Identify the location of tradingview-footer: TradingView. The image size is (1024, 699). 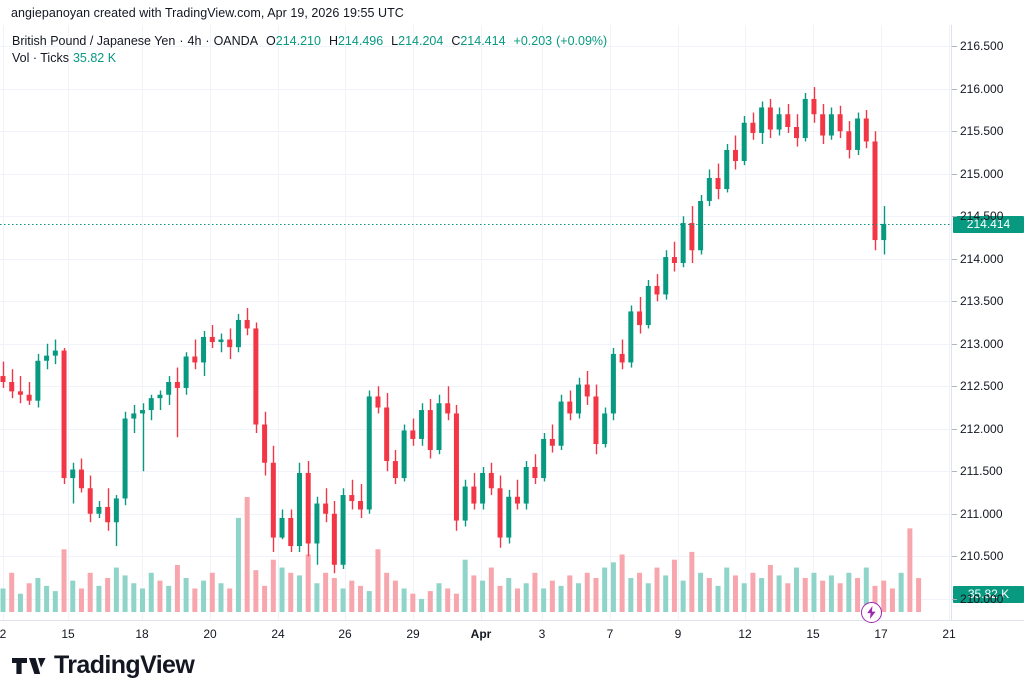
(103, 665).